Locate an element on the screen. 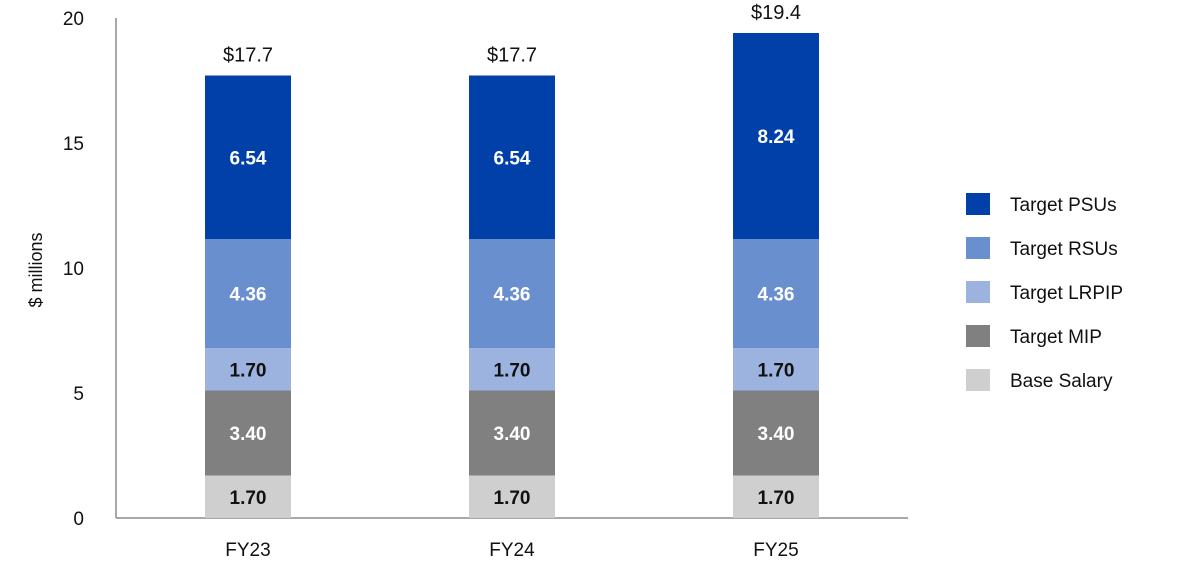 This screenshot has height=576, width=1180. bar-stack-fy25: 1.70 3.40 1.70 4.36 8.24 $19.4 is located at coordinates (776, 260).